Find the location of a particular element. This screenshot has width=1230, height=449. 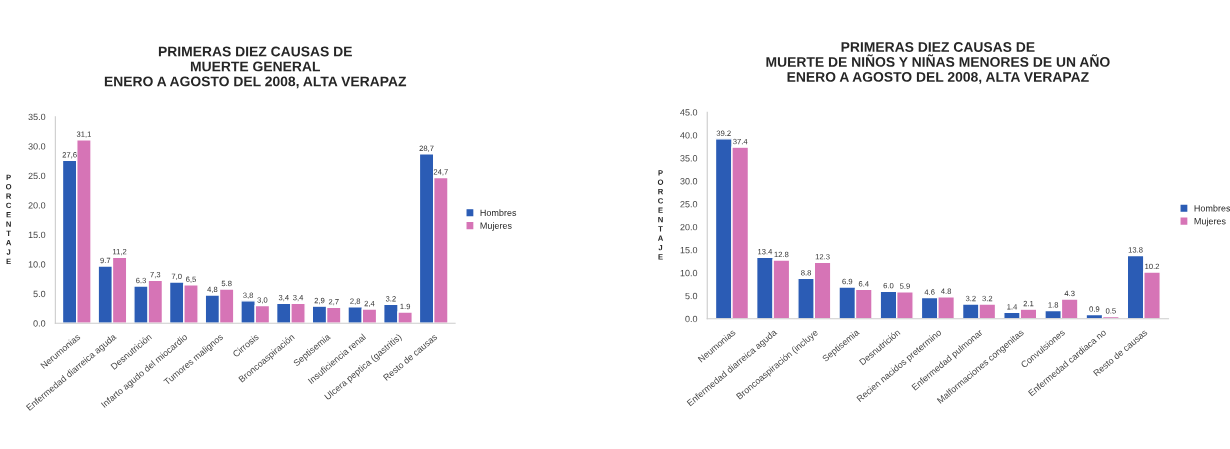

y-tick-label: 45.0 is located at coordinates (689, 112).